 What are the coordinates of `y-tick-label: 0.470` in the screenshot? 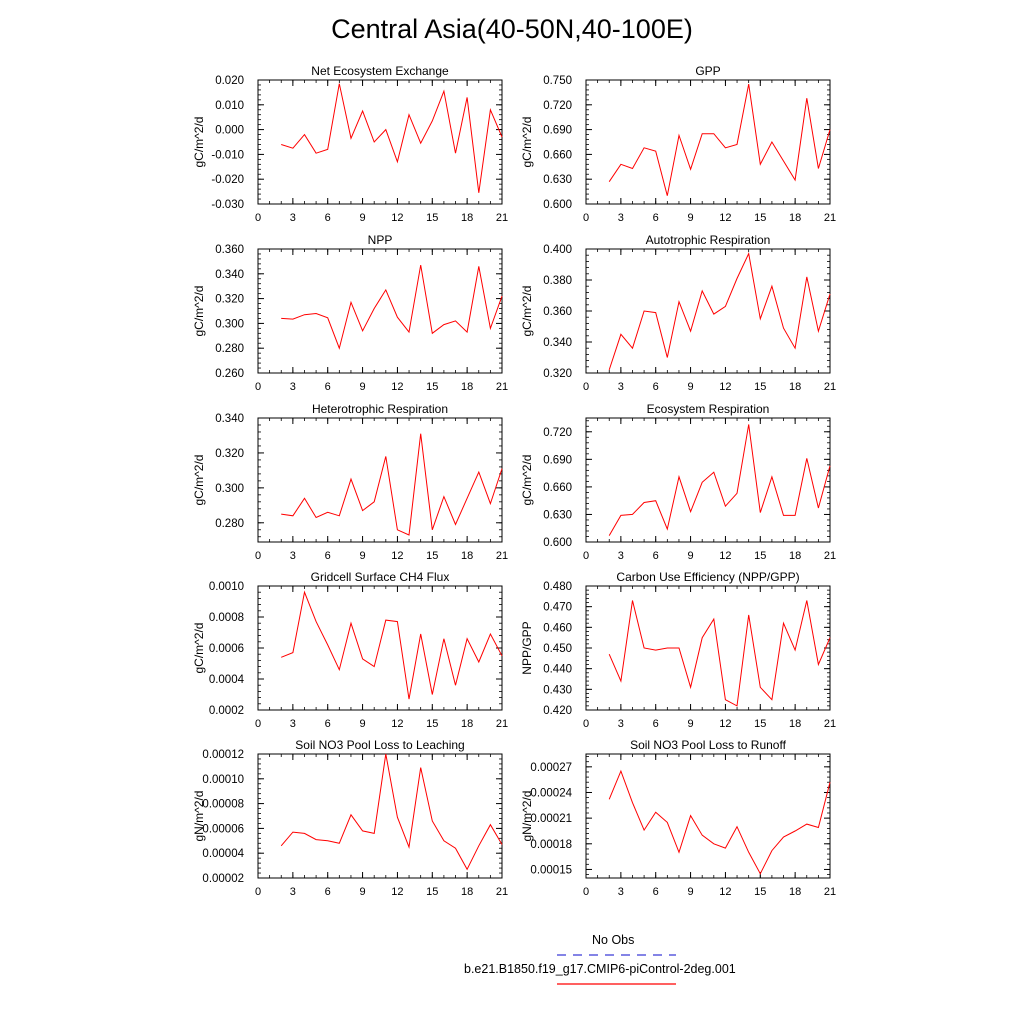 It's located at (557, 608).